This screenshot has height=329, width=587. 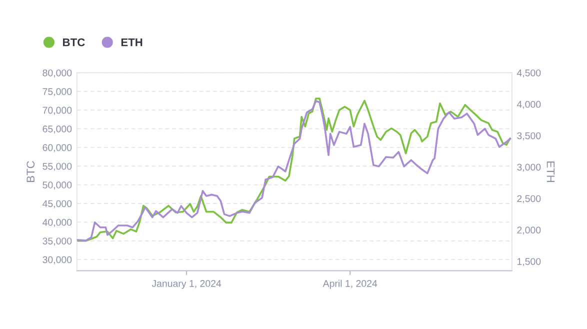 I want to click on legend-label: ETH, so click(x=131, y=42).